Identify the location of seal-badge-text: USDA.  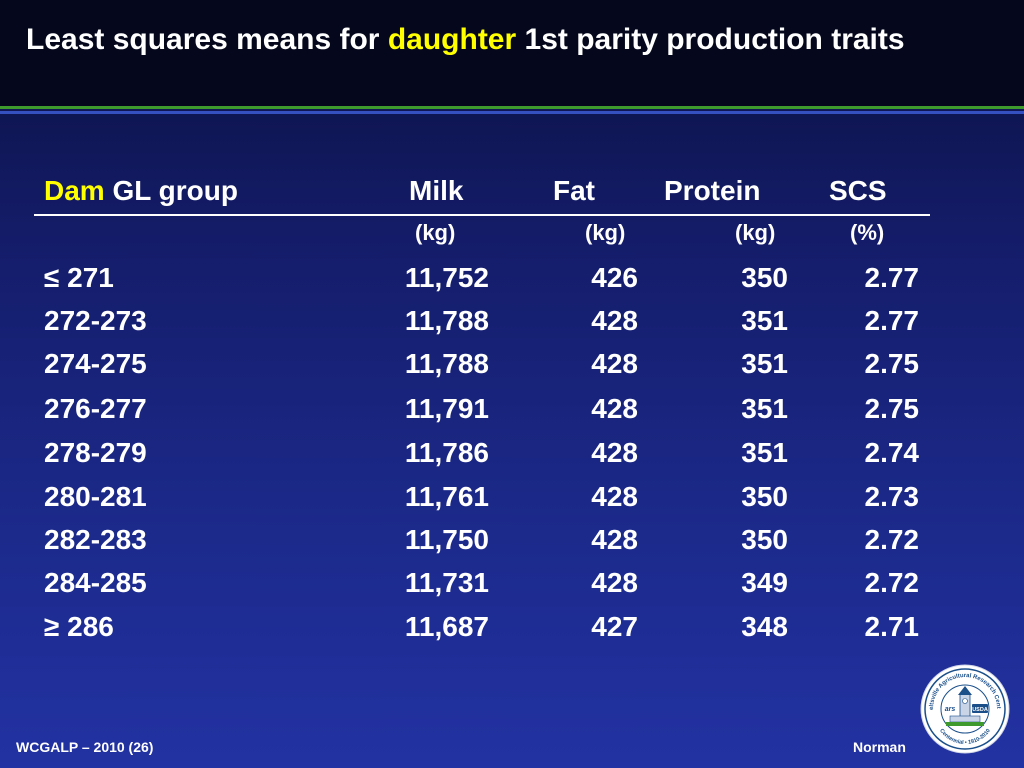
(980, 710).